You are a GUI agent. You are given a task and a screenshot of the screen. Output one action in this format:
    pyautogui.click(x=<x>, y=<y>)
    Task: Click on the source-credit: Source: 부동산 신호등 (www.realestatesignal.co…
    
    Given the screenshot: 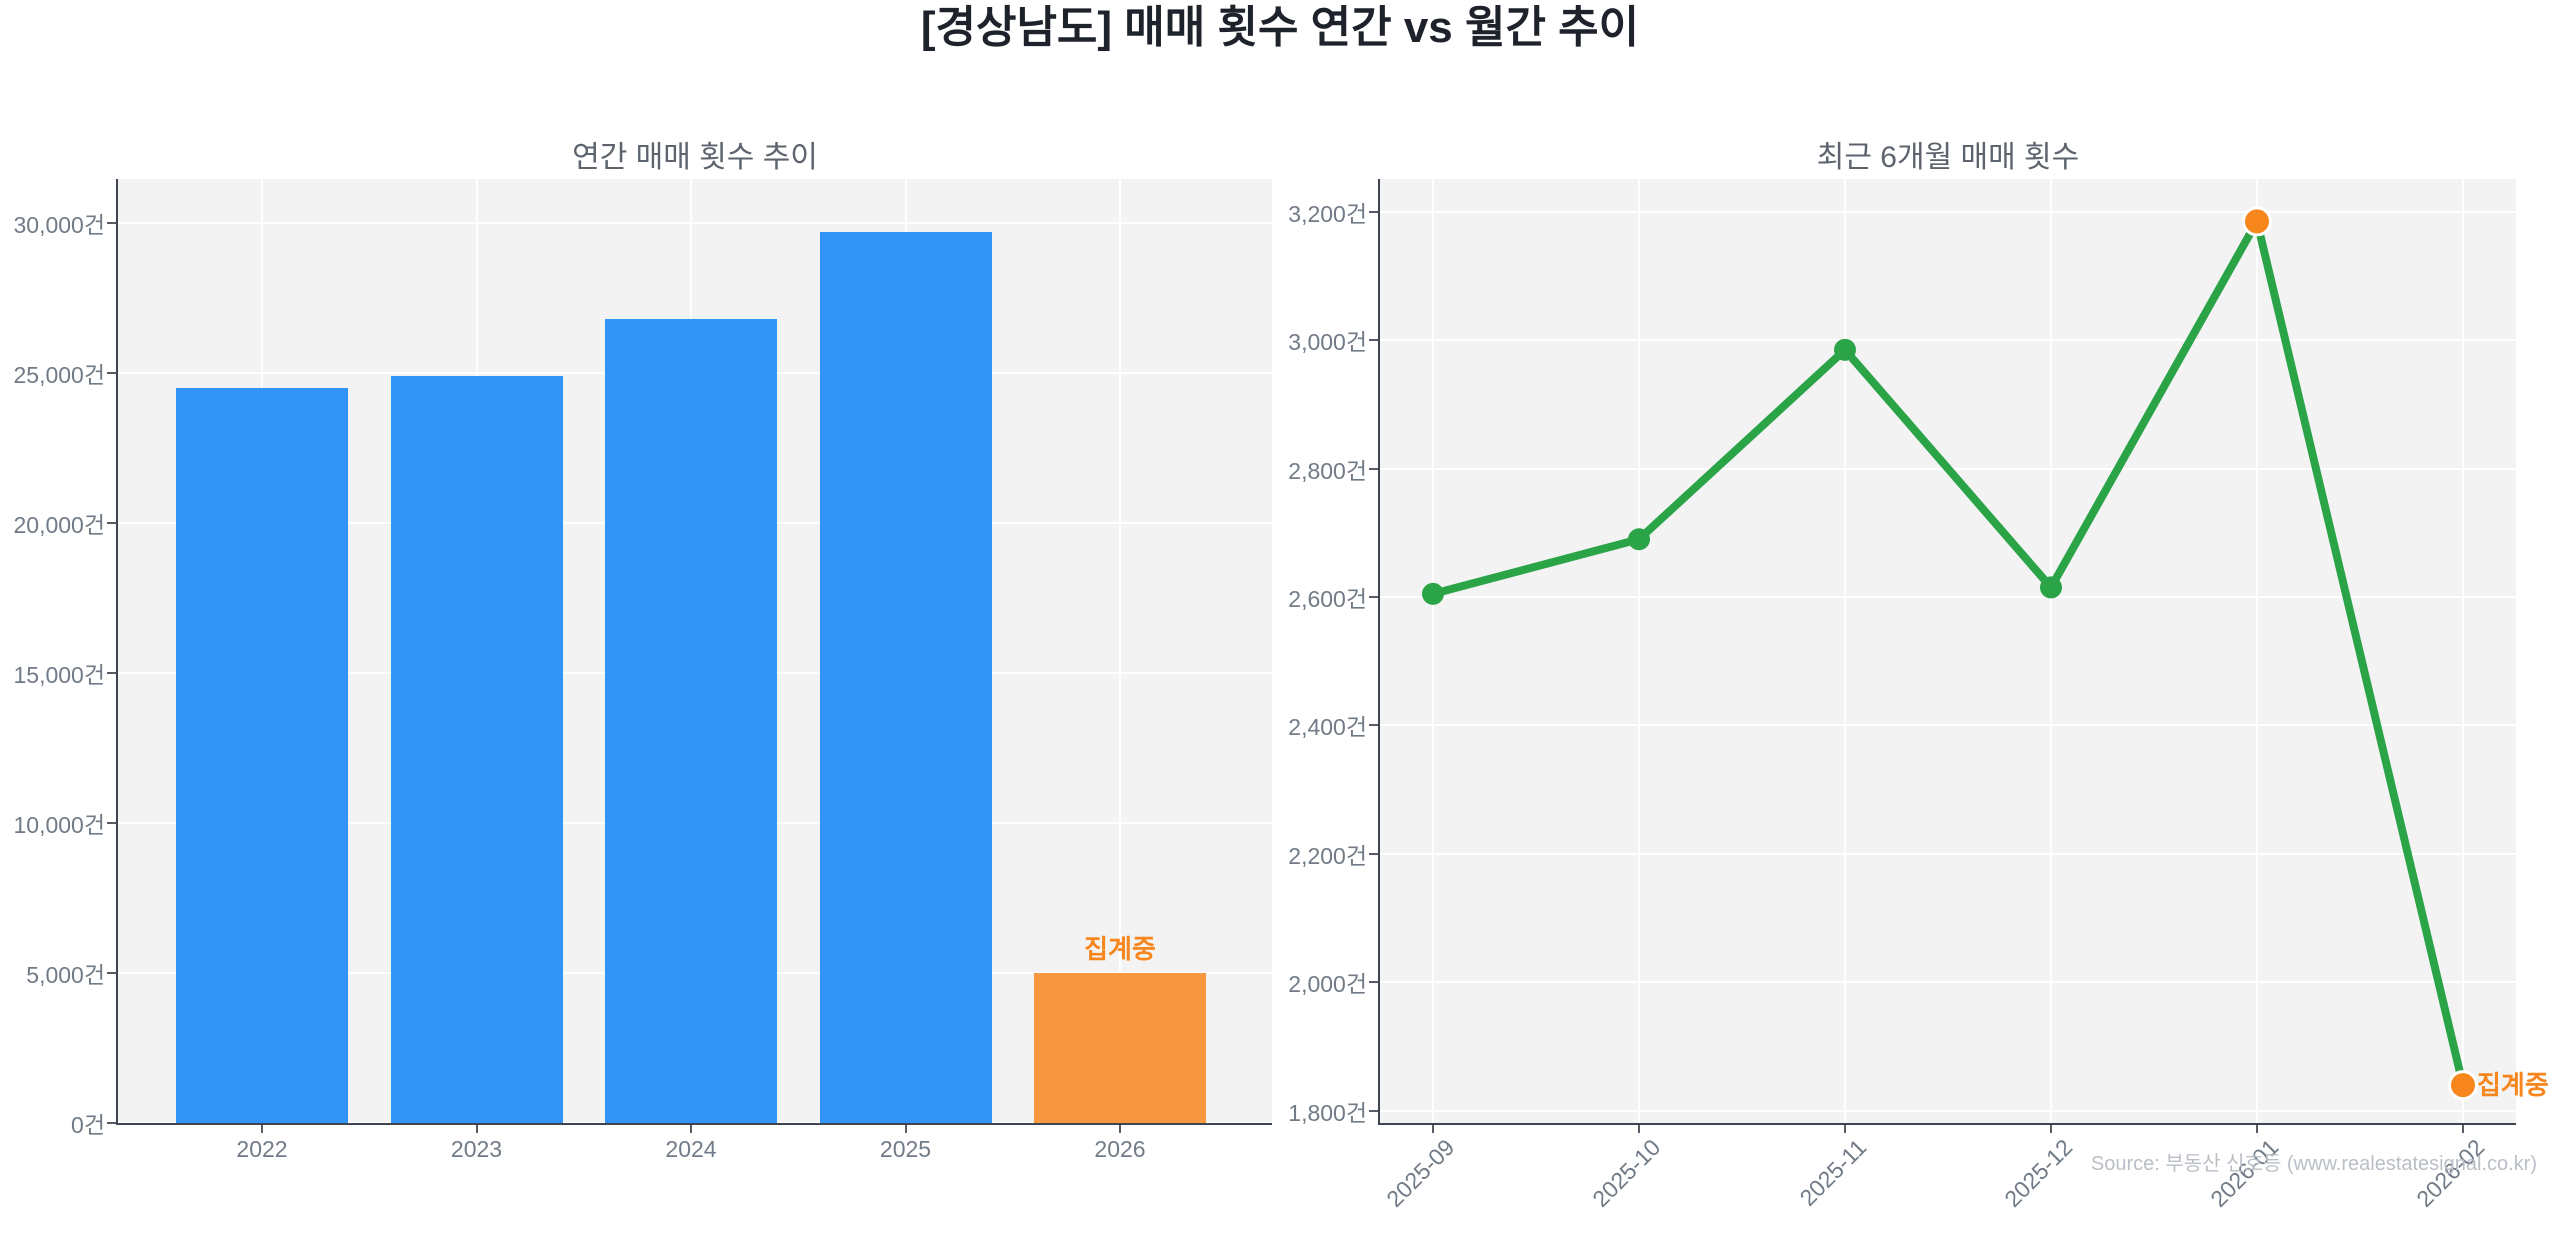 What is the action you would take?
    pyautogui.click(x=2313, y=1164)
    